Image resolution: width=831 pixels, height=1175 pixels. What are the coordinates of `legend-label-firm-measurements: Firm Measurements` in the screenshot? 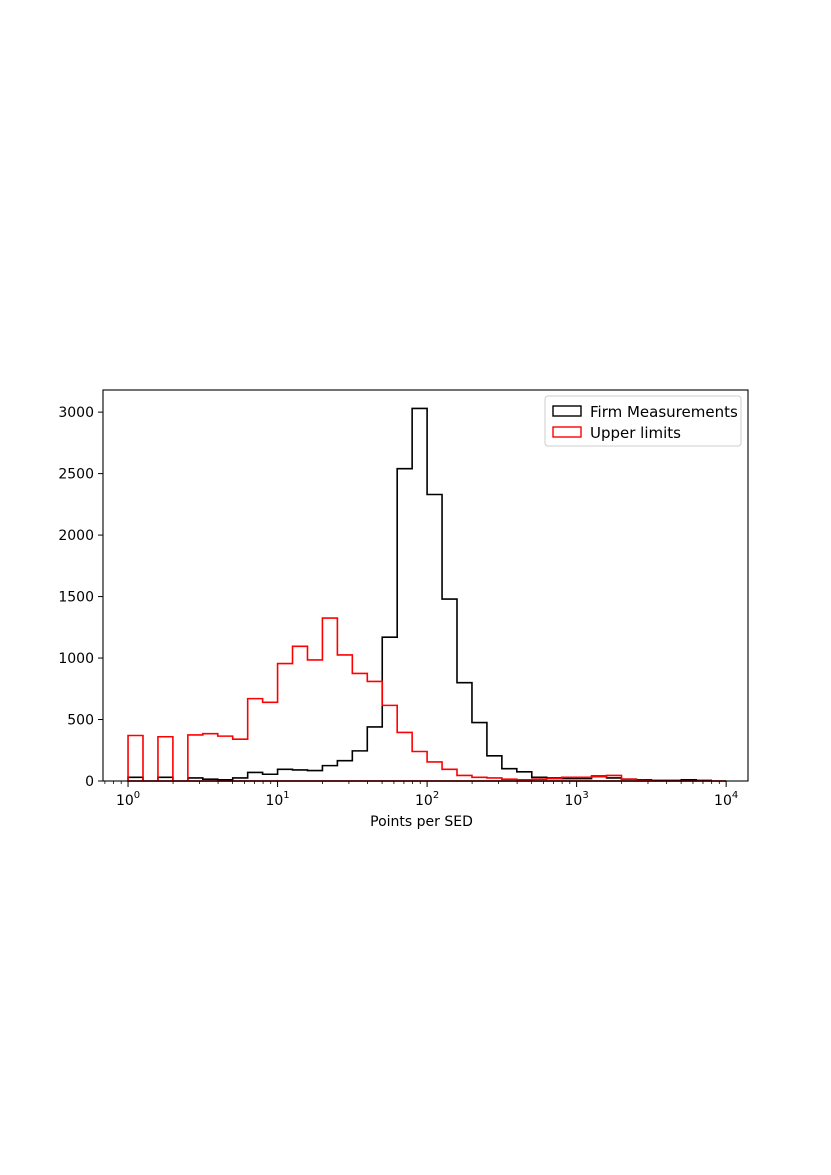 It's located at (664, 412).